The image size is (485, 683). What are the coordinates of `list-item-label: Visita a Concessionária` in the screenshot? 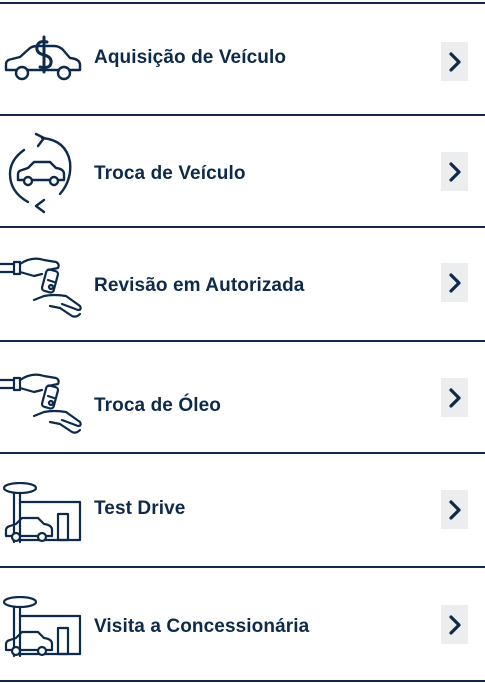 It's located at (202, 626).